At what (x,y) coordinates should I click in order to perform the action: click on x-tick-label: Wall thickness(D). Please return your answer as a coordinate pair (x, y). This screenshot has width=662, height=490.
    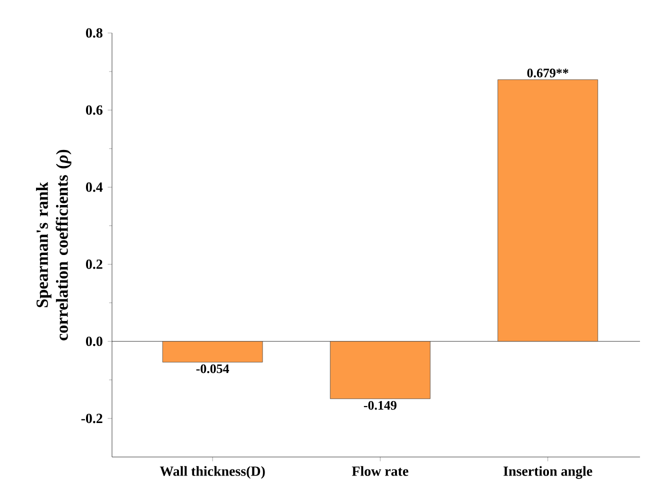
    Looking at the image, I should click on (212, 472).